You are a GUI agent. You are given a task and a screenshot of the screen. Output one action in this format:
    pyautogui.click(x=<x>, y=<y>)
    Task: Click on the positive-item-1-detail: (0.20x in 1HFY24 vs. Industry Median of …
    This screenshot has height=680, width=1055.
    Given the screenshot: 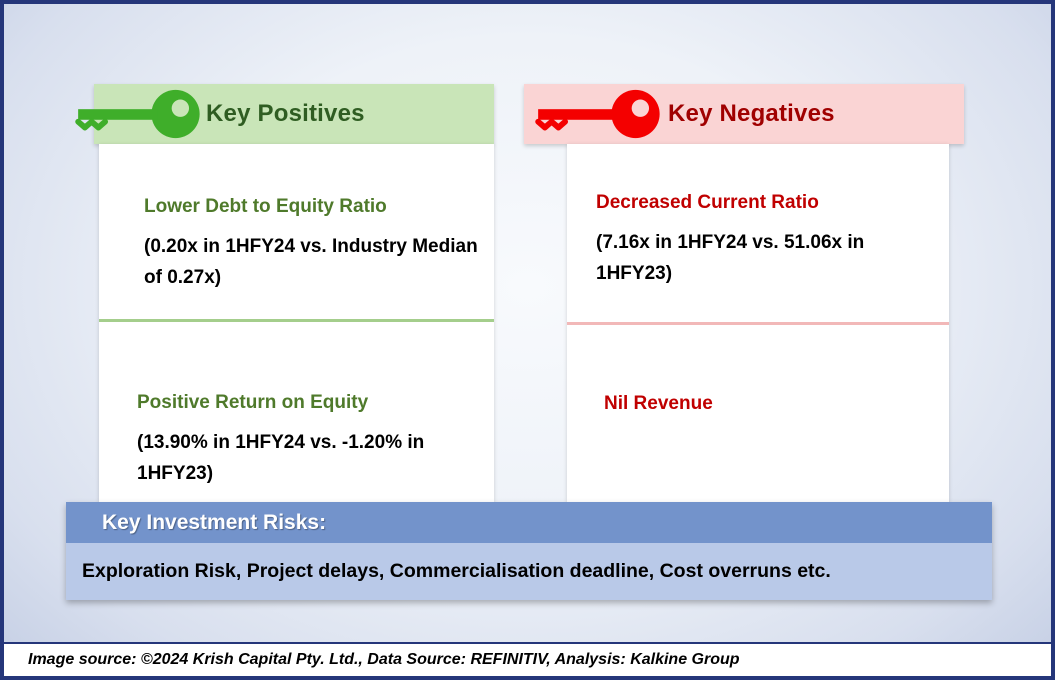 What is the action you would take?
    pyautogui.click(x=311, y=262)
    